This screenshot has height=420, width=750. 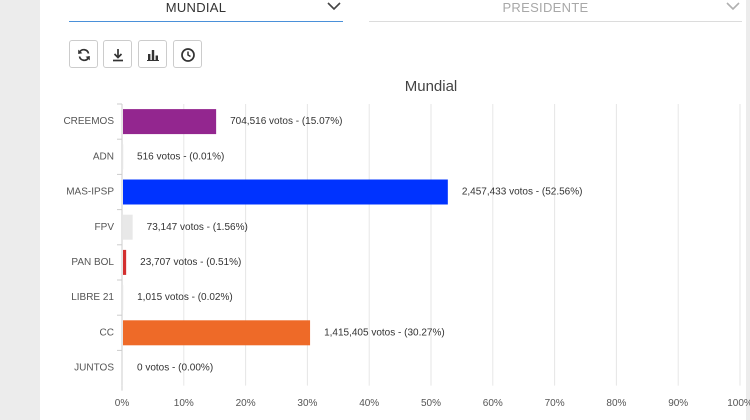 I want to click on clock-icon, so click(x=188, y=55).